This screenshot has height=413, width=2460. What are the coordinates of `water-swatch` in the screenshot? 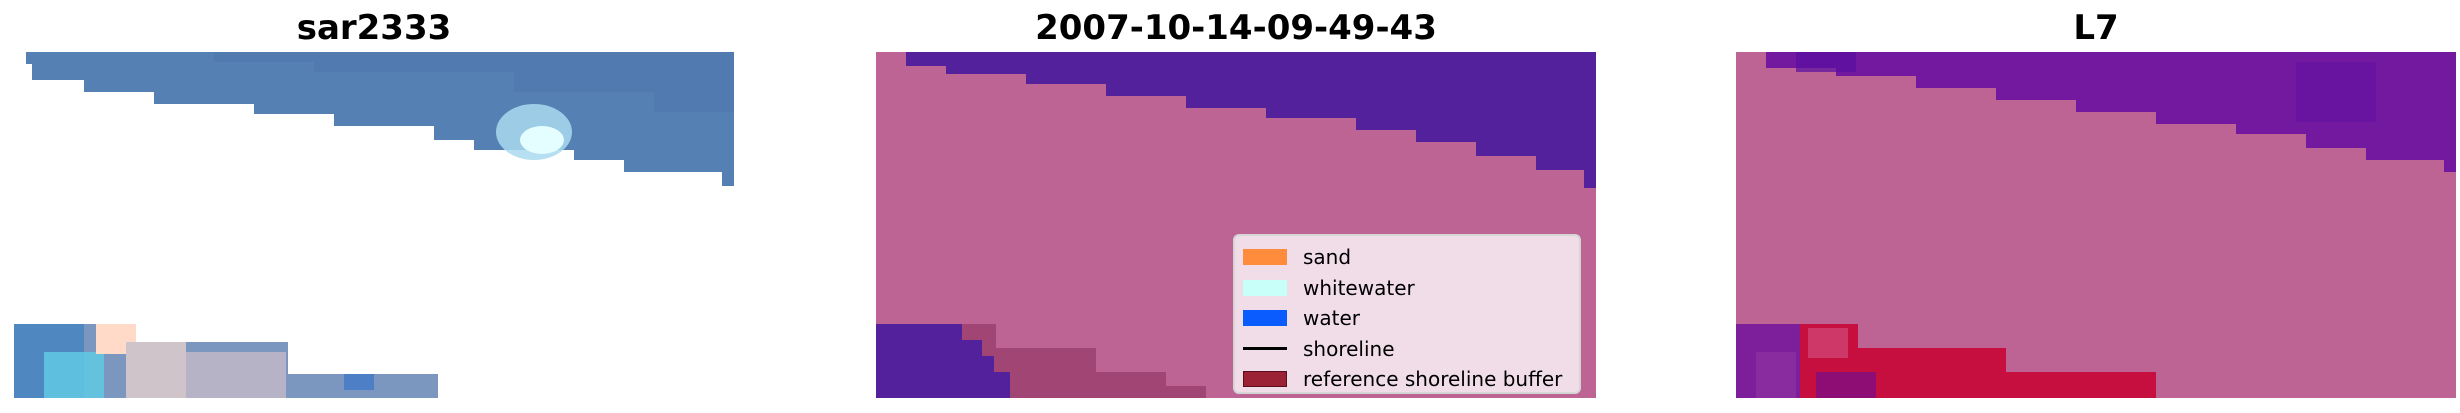 It's located at (1265, 318).